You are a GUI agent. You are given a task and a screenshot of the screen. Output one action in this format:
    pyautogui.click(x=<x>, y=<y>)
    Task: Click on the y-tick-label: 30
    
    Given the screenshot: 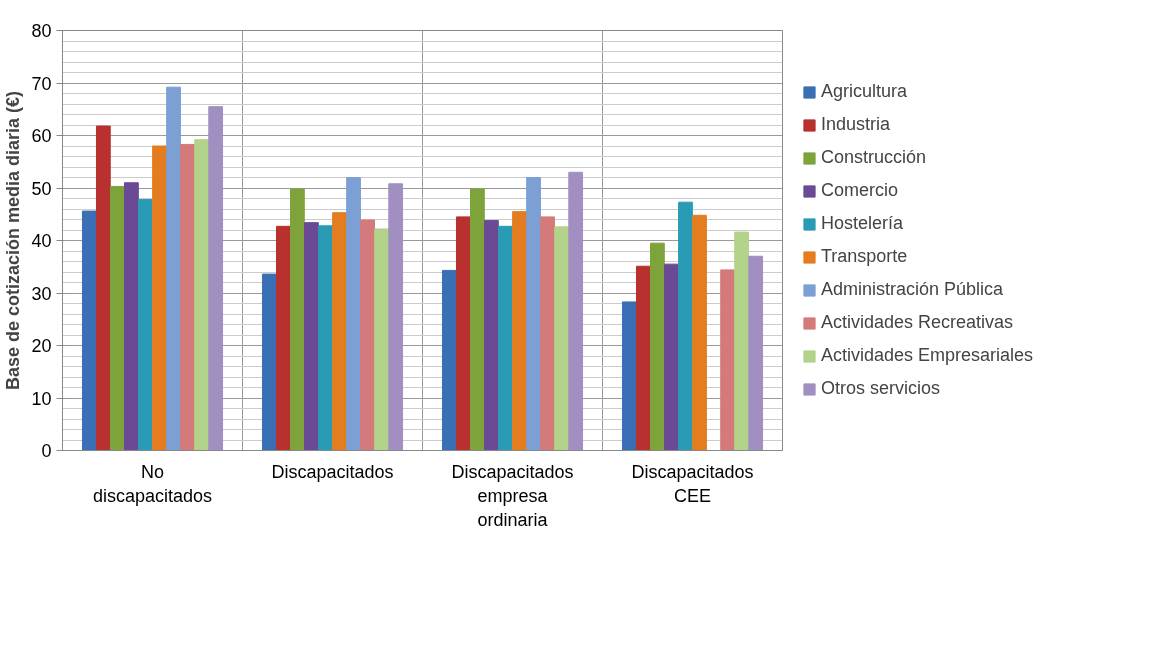 What is the action you would take?
    pyautogui.click(x=41, y=293)
    